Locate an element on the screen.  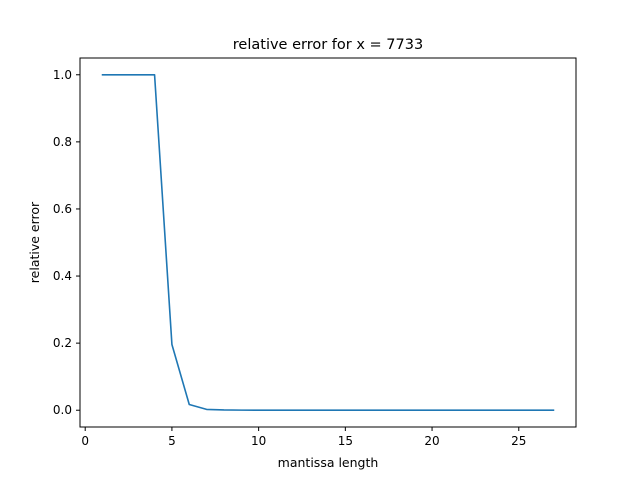
x-tick-label: 15 is located at coordinates (345, 441).